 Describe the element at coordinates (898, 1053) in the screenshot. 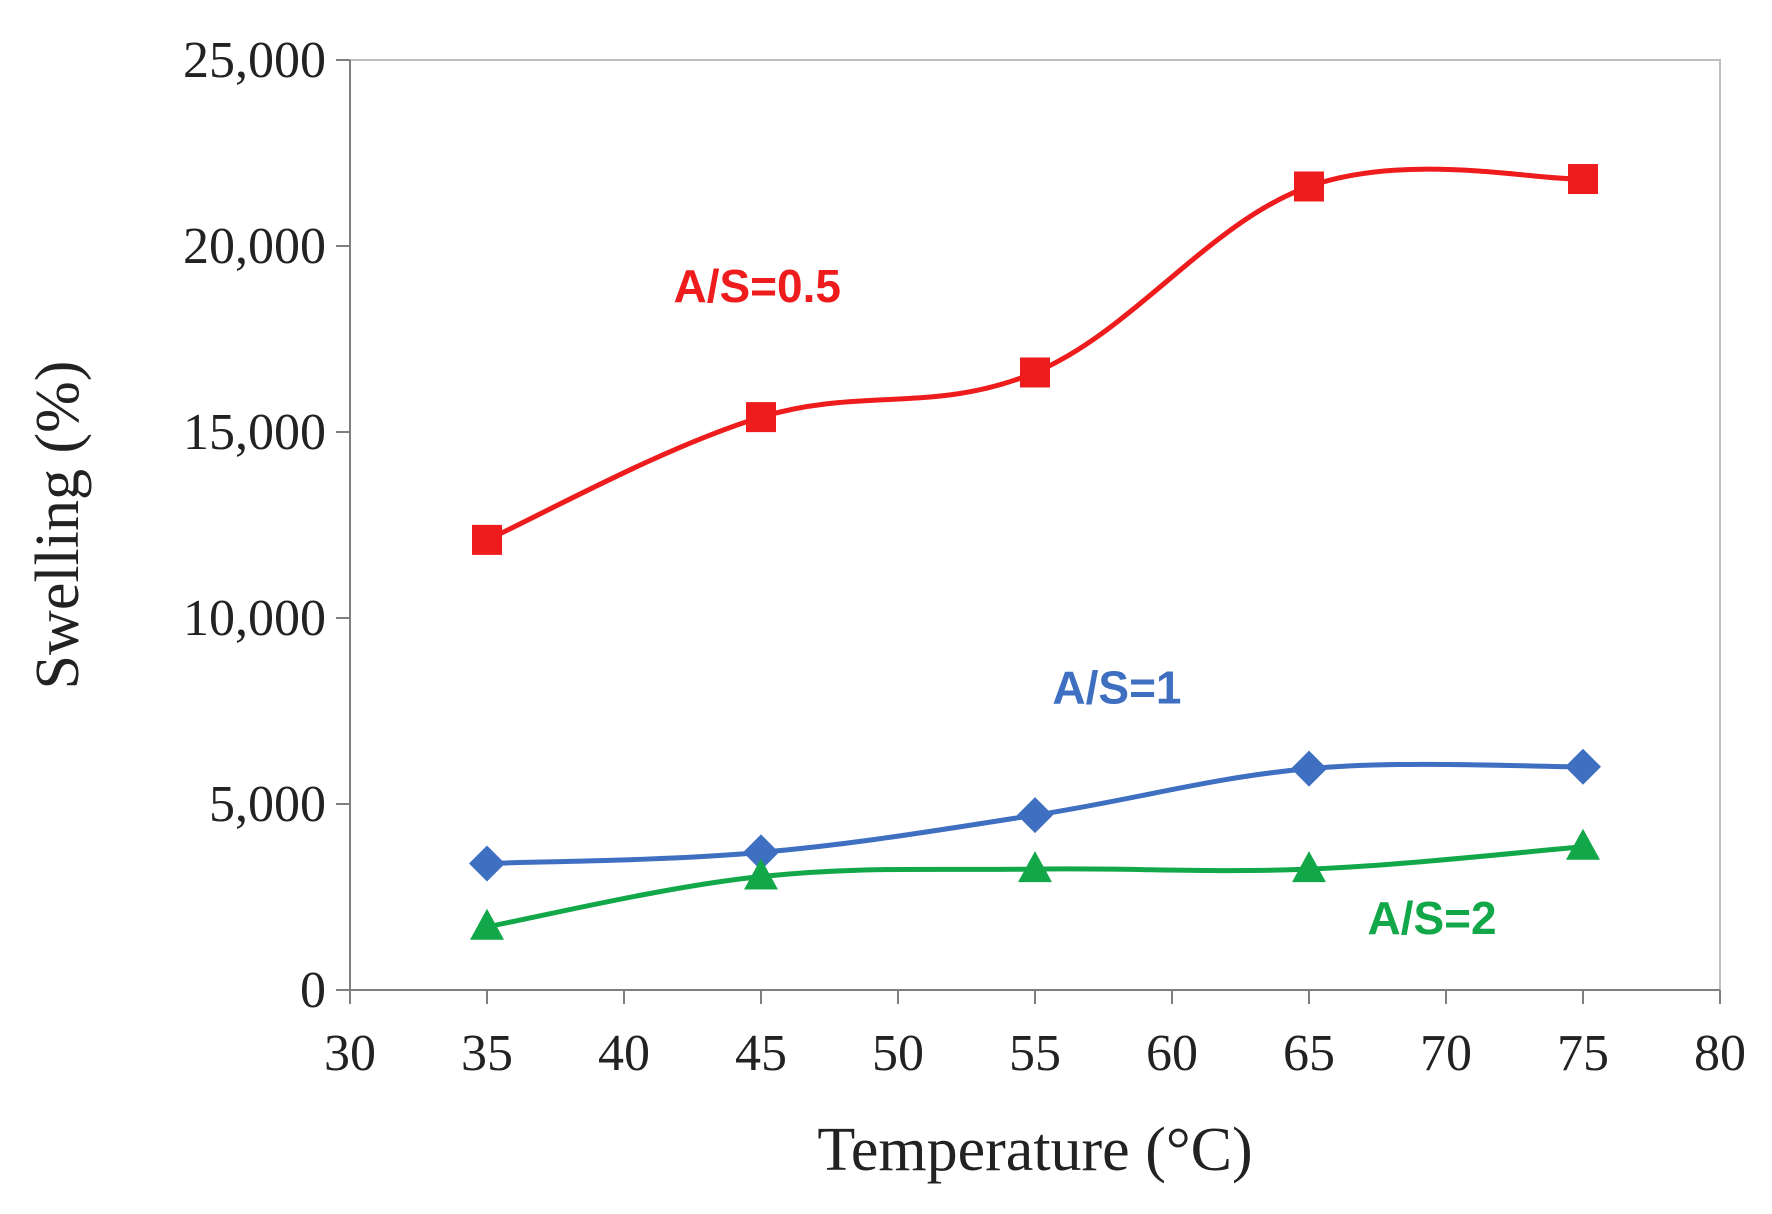

I see `x-tick-label: 50` at that location.